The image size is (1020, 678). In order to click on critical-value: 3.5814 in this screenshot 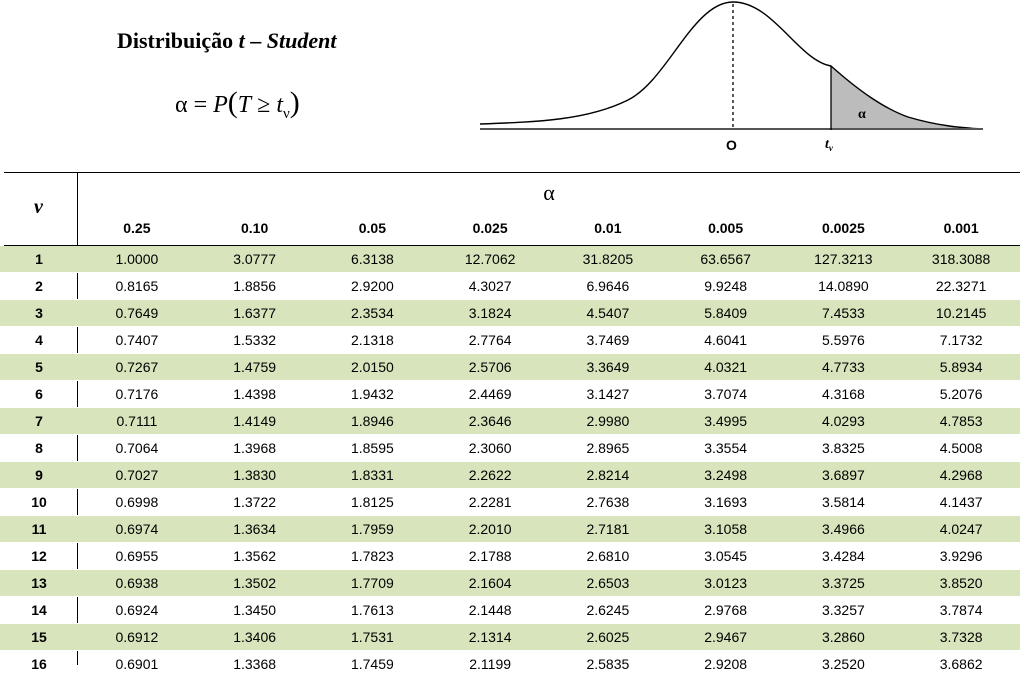, I will do `click(843, 502)`.